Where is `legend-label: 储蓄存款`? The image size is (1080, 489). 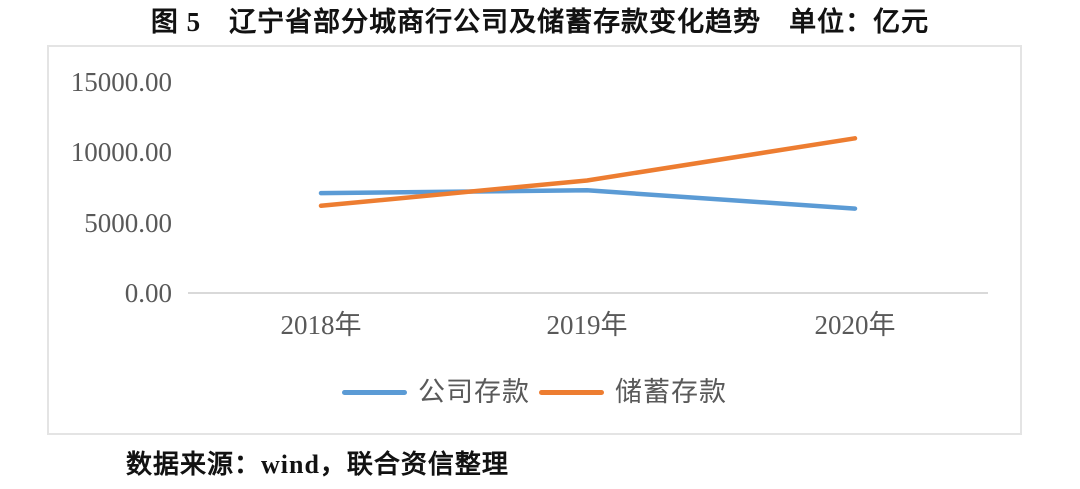
legend-label: 储蓄存款 is located at coordinates (671, 392).